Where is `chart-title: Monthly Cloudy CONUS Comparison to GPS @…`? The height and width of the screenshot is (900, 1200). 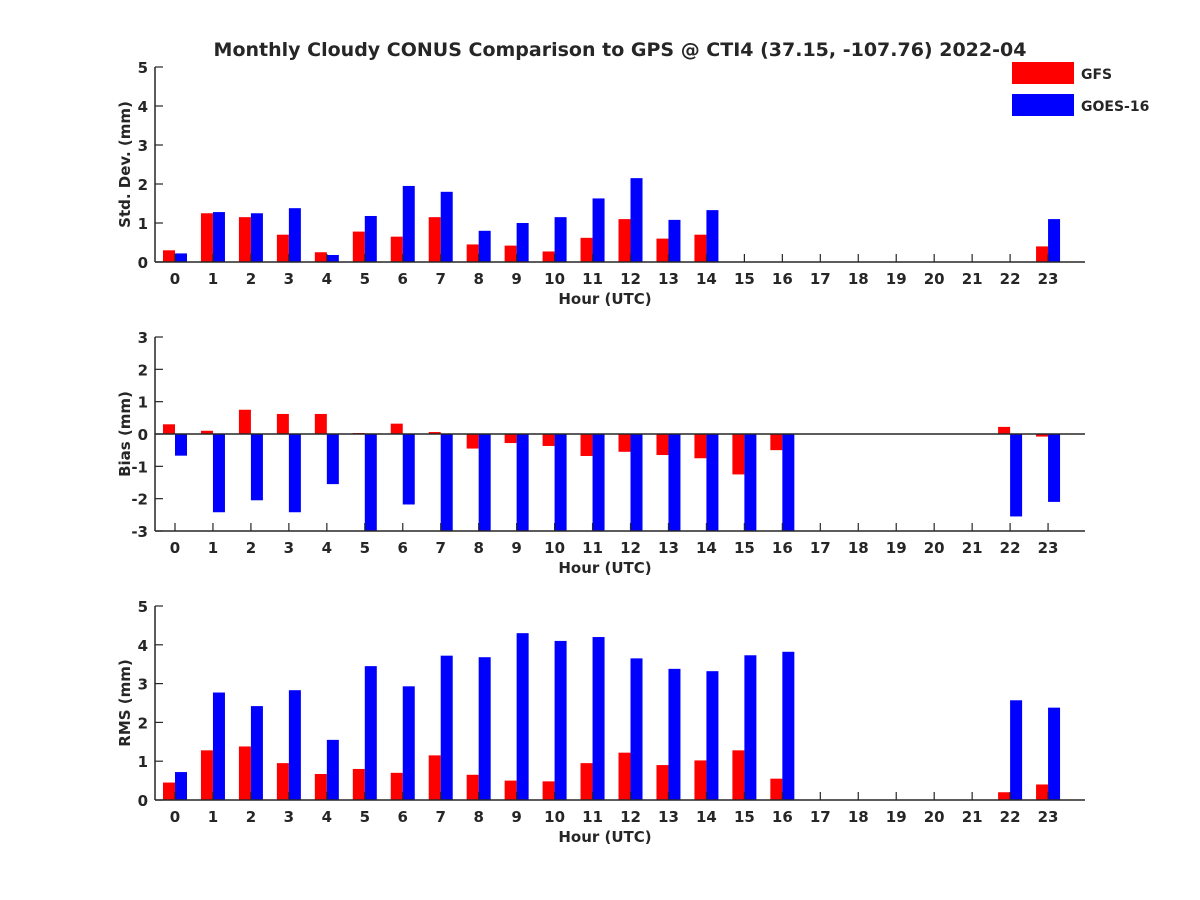 chart-title: Monthly Cloudy CONUS Comparison to GPS @… is located at coordinates (620, 50).